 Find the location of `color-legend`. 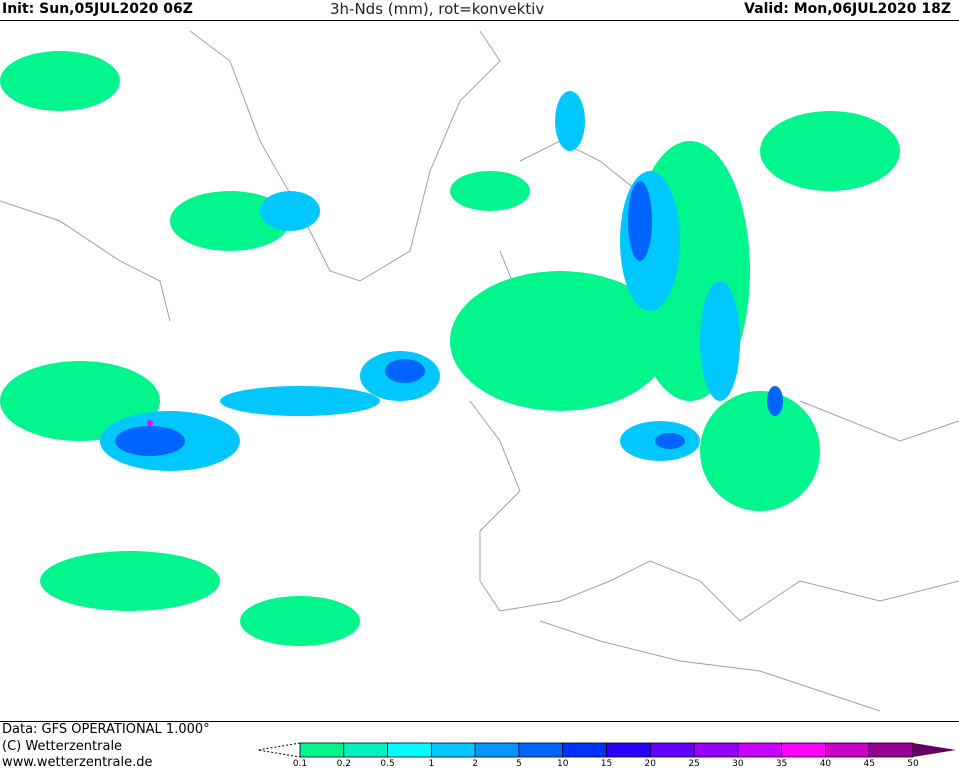

color-legend is located at coordinates (606, 750).